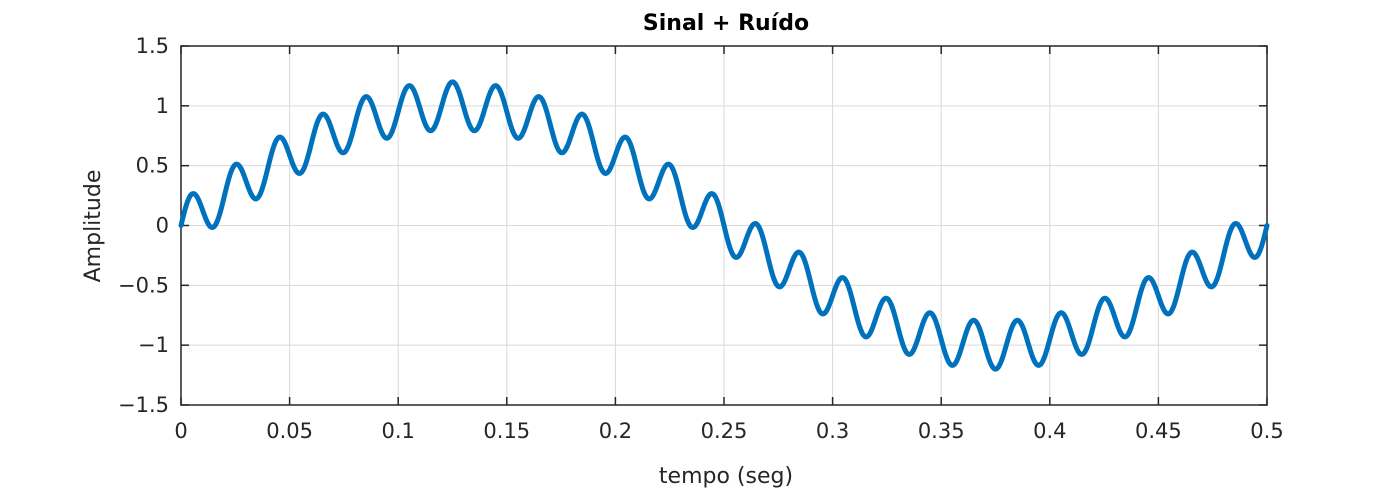 Image resolution: width=1400 pixels, height=494 pixels. Describe the element at coordinates (162, 106) in the screenshot. I see `y-tick-label: 1` at that location.